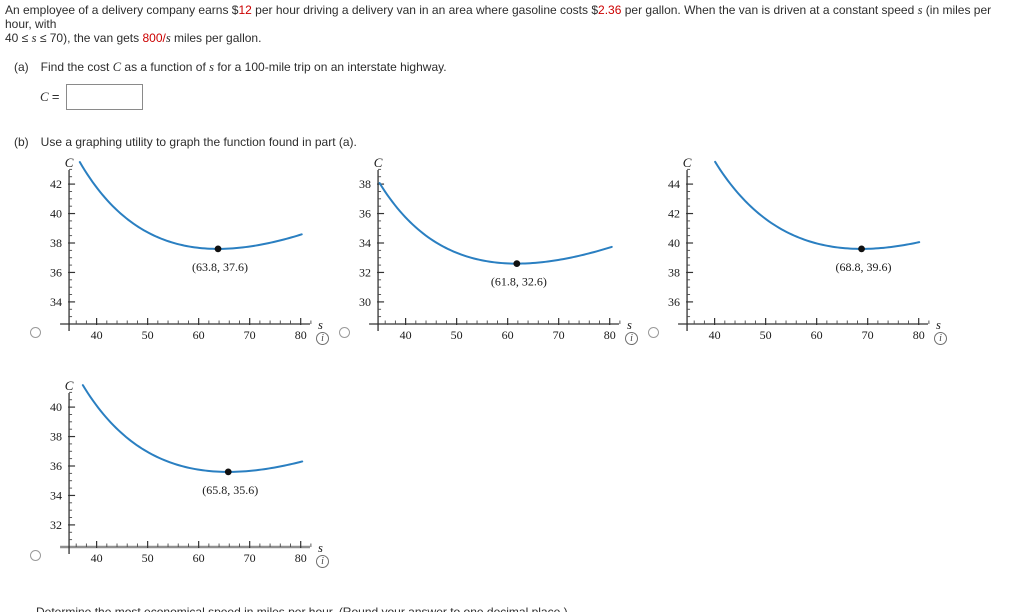 The width and height of the screenshot is (1024, 612). Describe the element at coordinates (35, 555) in the screenshot. I see `graph-option-4-radio` at that location.